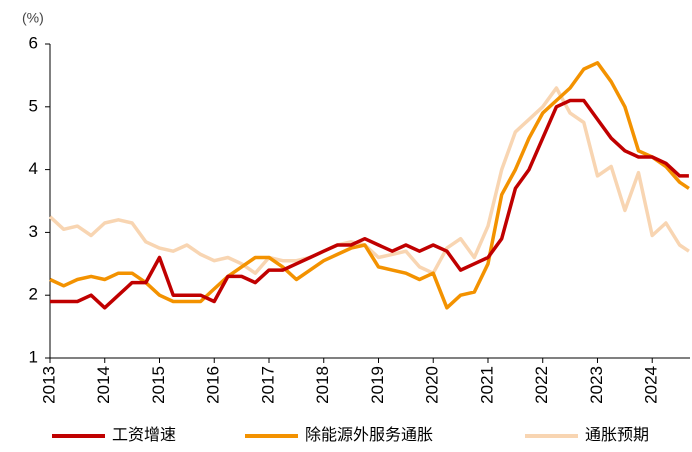  I want to click on x-tick-label: 2019, so click(377, 385).